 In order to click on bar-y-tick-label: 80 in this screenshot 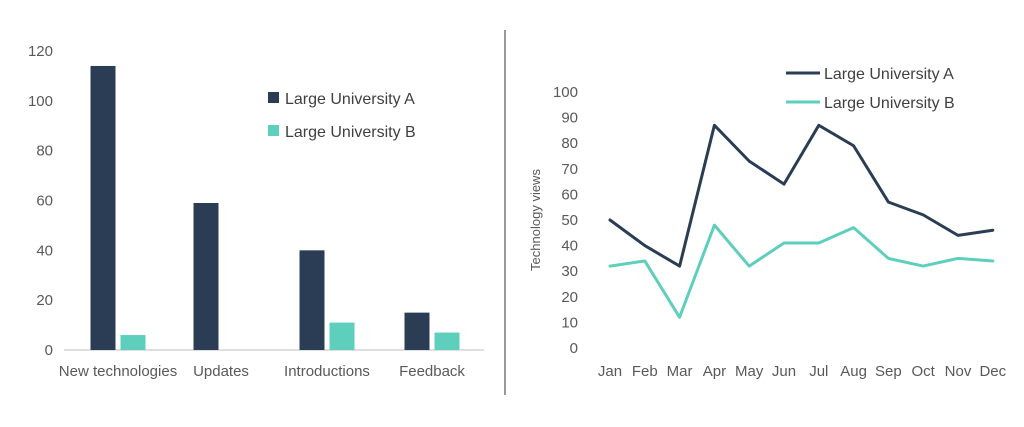, I will do `click(44, 151)`.